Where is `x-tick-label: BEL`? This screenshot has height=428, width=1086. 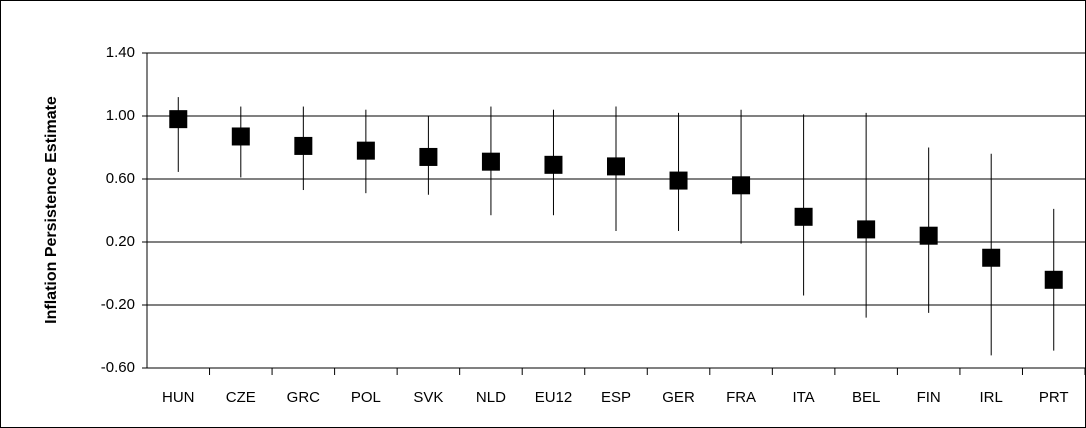
x-tick-label: BEL is located at coordinates (866, 397).